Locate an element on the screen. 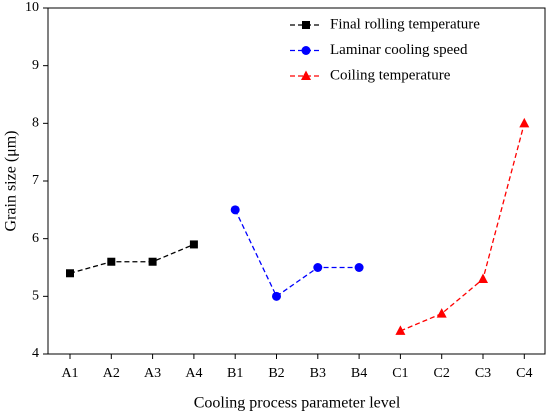  y-tick-label: 5 is located at coordinates (35, 296).